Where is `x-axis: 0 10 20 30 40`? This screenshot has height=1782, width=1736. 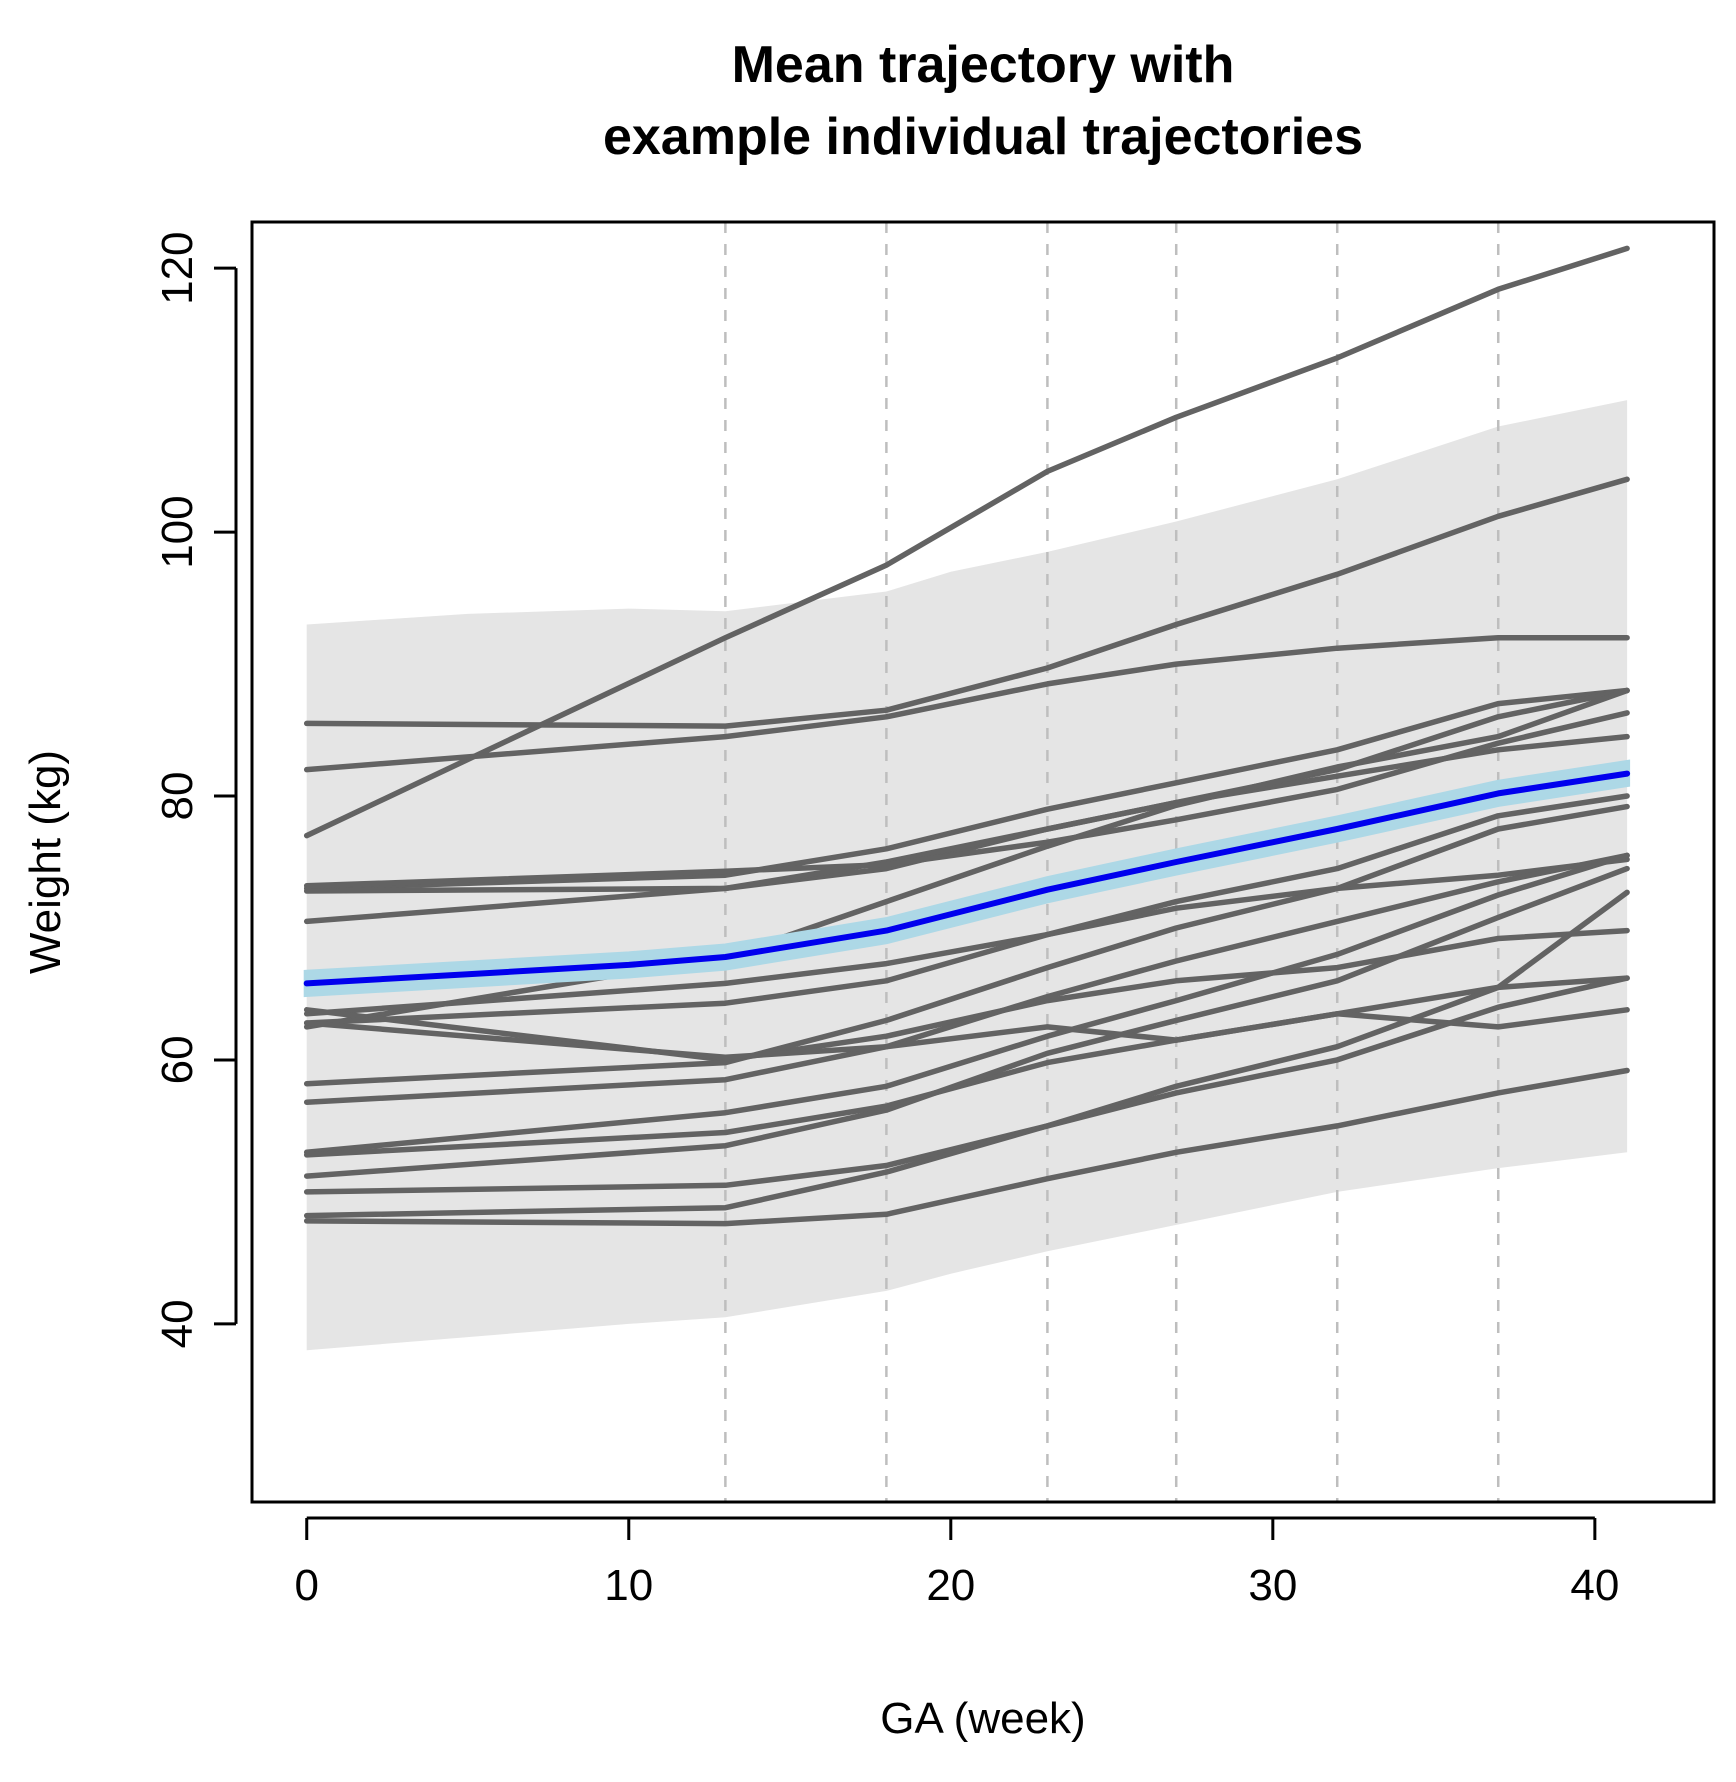
x-axis: 0 10 20 30 40 is located at coordinates (957, 1563).